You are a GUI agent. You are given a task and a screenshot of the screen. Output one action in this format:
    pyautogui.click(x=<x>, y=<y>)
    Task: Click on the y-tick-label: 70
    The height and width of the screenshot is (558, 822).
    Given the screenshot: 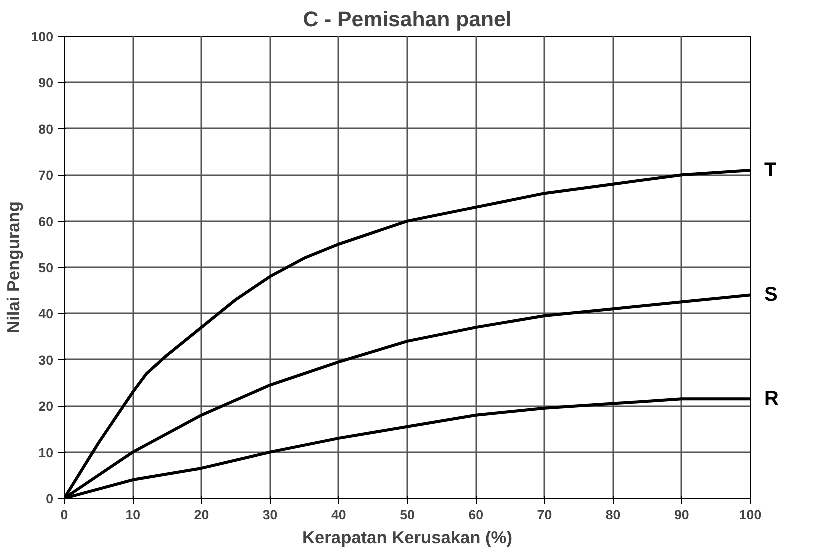 What is the action you would take?
    pyautogui.click(x=46, y=176)
    